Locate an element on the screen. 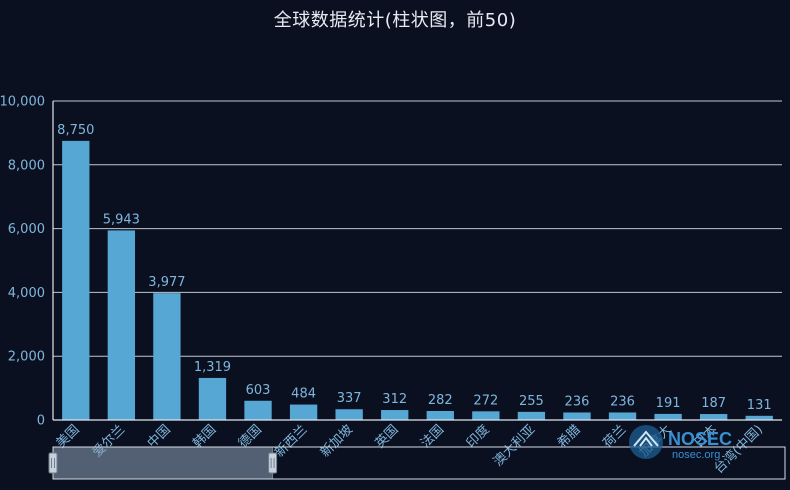 The height and width of the screenshot is (490, 790). zoom-handle-left is located at coordinates (53, 463).